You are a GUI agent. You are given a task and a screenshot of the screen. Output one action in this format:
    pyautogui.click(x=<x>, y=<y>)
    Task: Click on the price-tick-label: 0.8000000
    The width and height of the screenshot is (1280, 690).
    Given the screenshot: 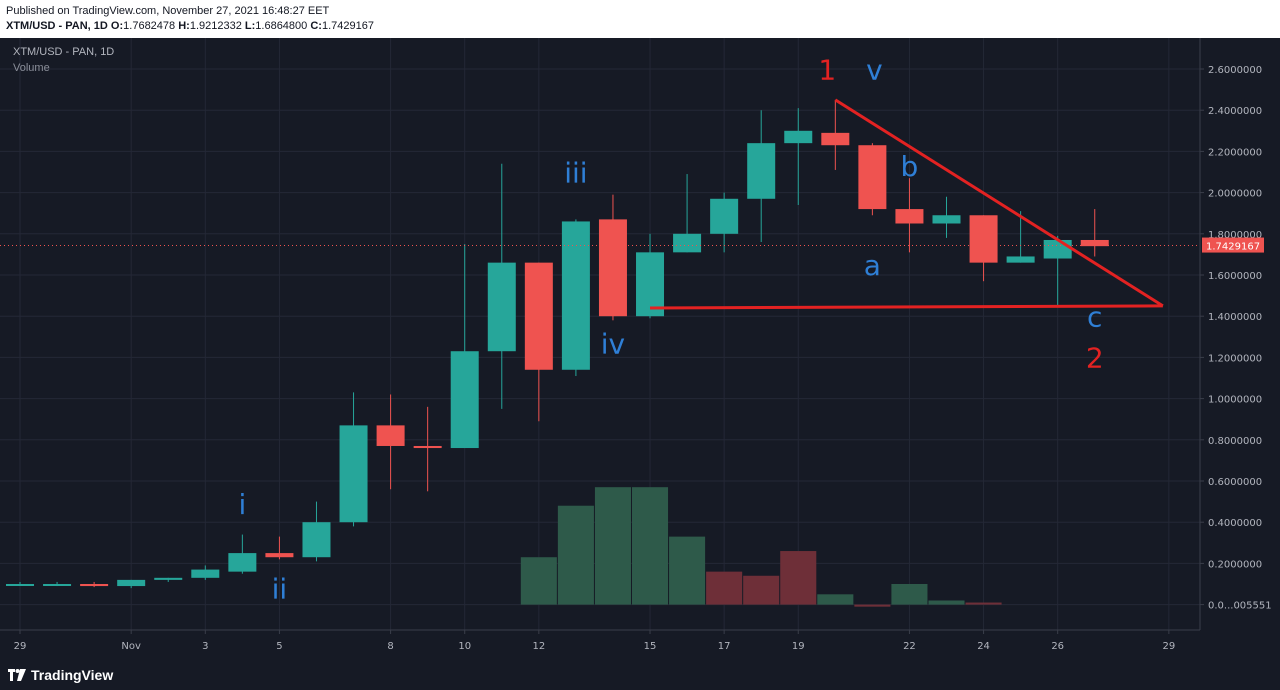 What is the action you would take?
    pyautogui.click(x=1235, y=441)
    